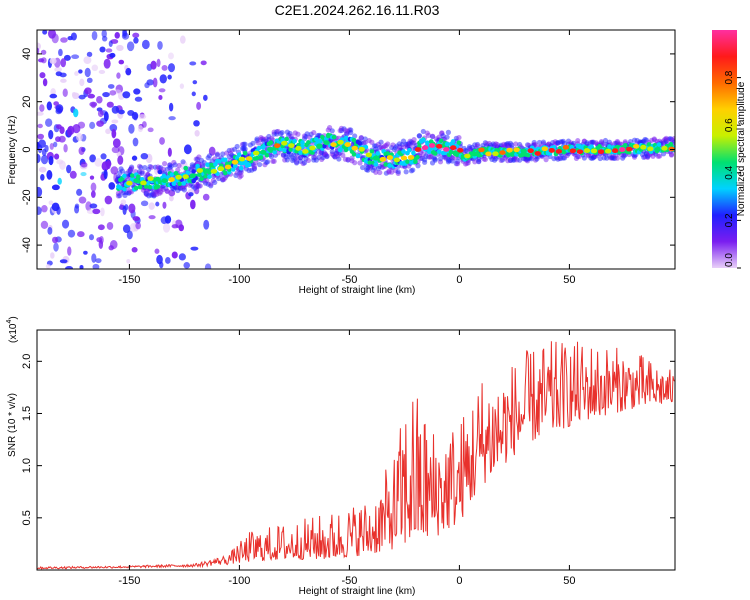 This screenshot has width=750, height=600. What do you see at coordinates (27, 440) in the screenshot?
I see `snr-y-ticks: 0.5 1.0 1.5 2.0` at bounding box center [27, 440].